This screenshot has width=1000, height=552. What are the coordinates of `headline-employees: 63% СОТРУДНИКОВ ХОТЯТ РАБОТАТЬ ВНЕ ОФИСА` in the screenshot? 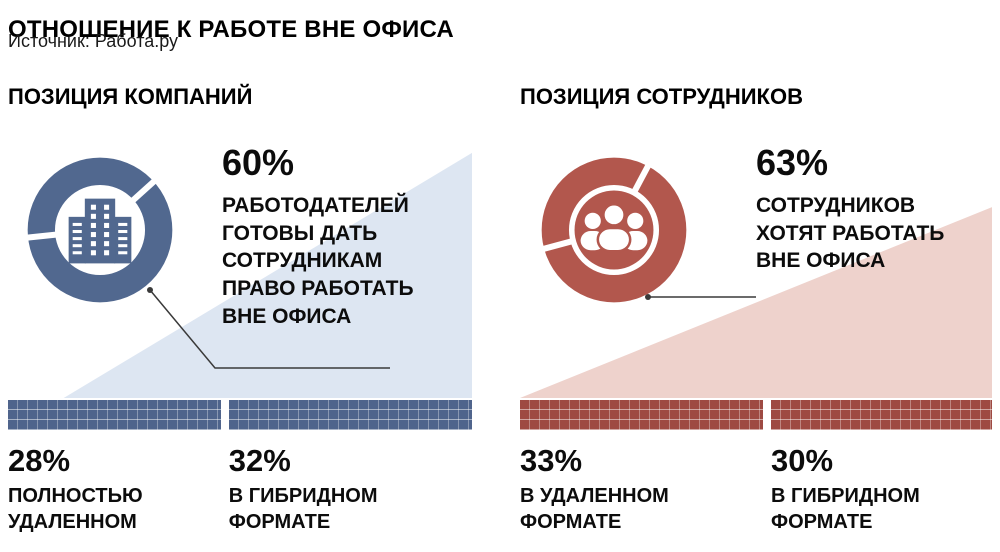 It's located at (868, 208).